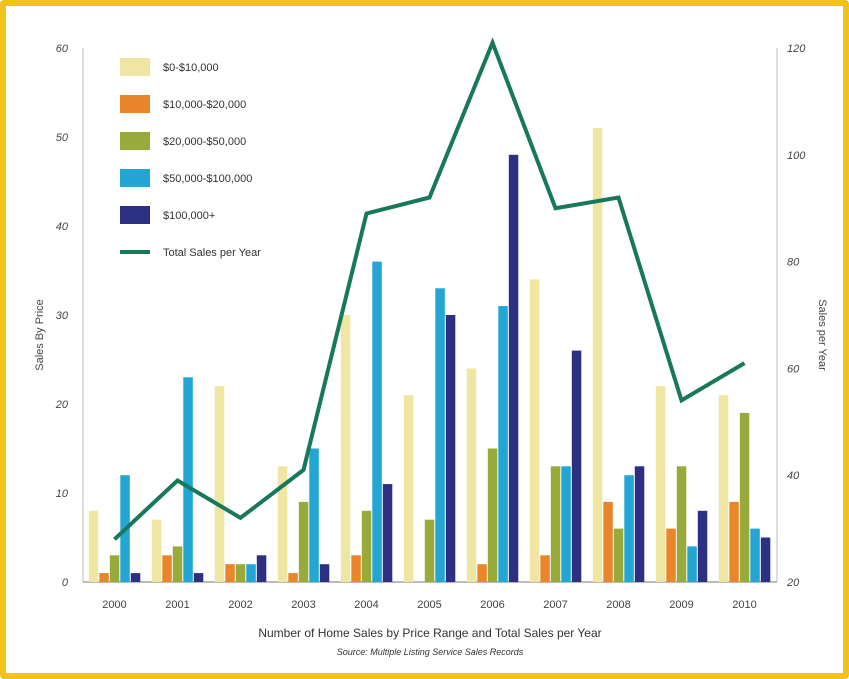  What do you see at coordinates (555, 605) in the screenshot?
I see `x-tick-label: 2007` at bounding box center [555, 605].